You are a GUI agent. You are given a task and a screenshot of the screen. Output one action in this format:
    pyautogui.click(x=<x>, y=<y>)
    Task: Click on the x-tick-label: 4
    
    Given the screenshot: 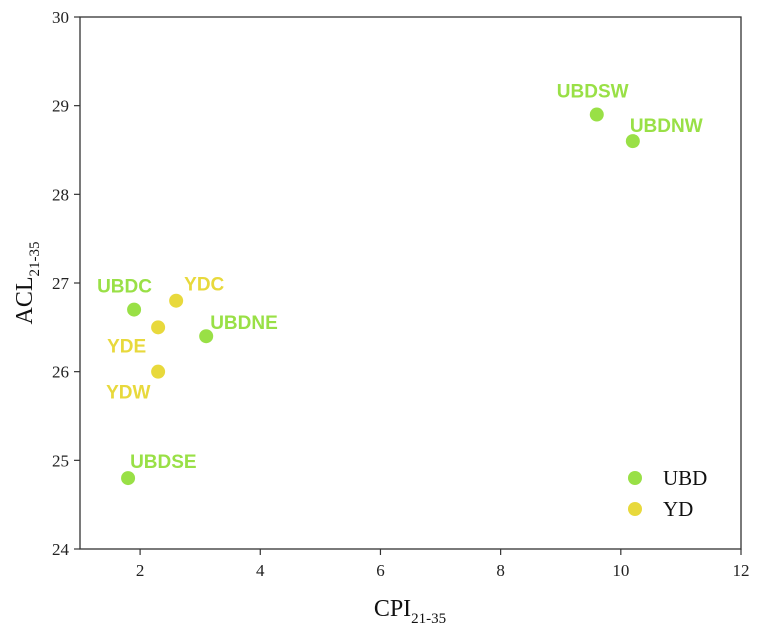 What is the action you would take?
    pyautogui.click(x=260, y=570)
    